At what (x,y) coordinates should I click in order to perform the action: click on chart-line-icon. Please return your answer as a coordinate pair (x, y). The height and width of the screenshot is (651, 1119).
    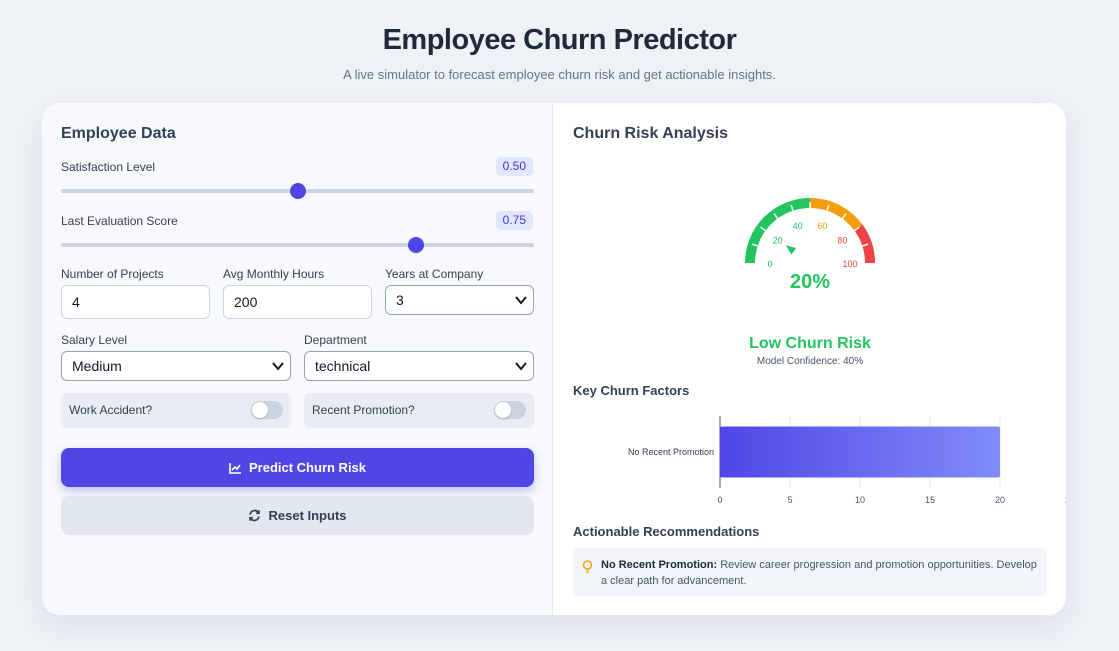
    Looking at the image, I should click on (235, 468).